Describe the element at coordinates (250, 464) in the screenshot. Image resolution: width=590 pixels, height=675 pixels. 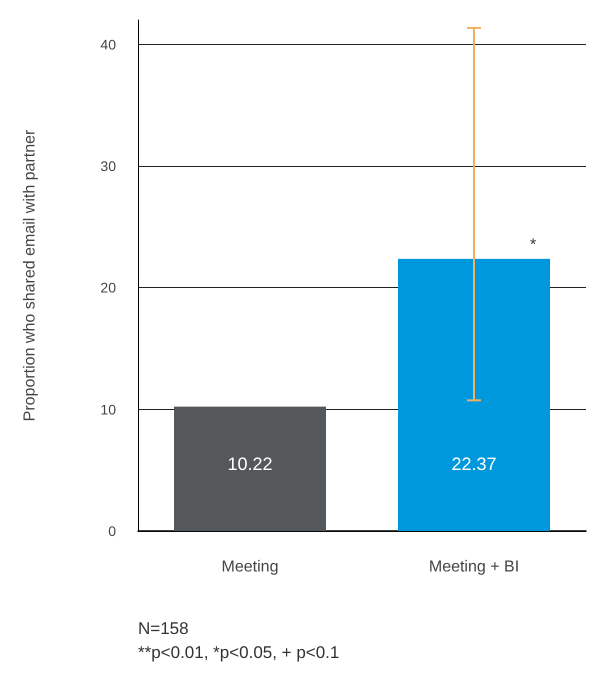
I see `data-label: 10.22` at that location.